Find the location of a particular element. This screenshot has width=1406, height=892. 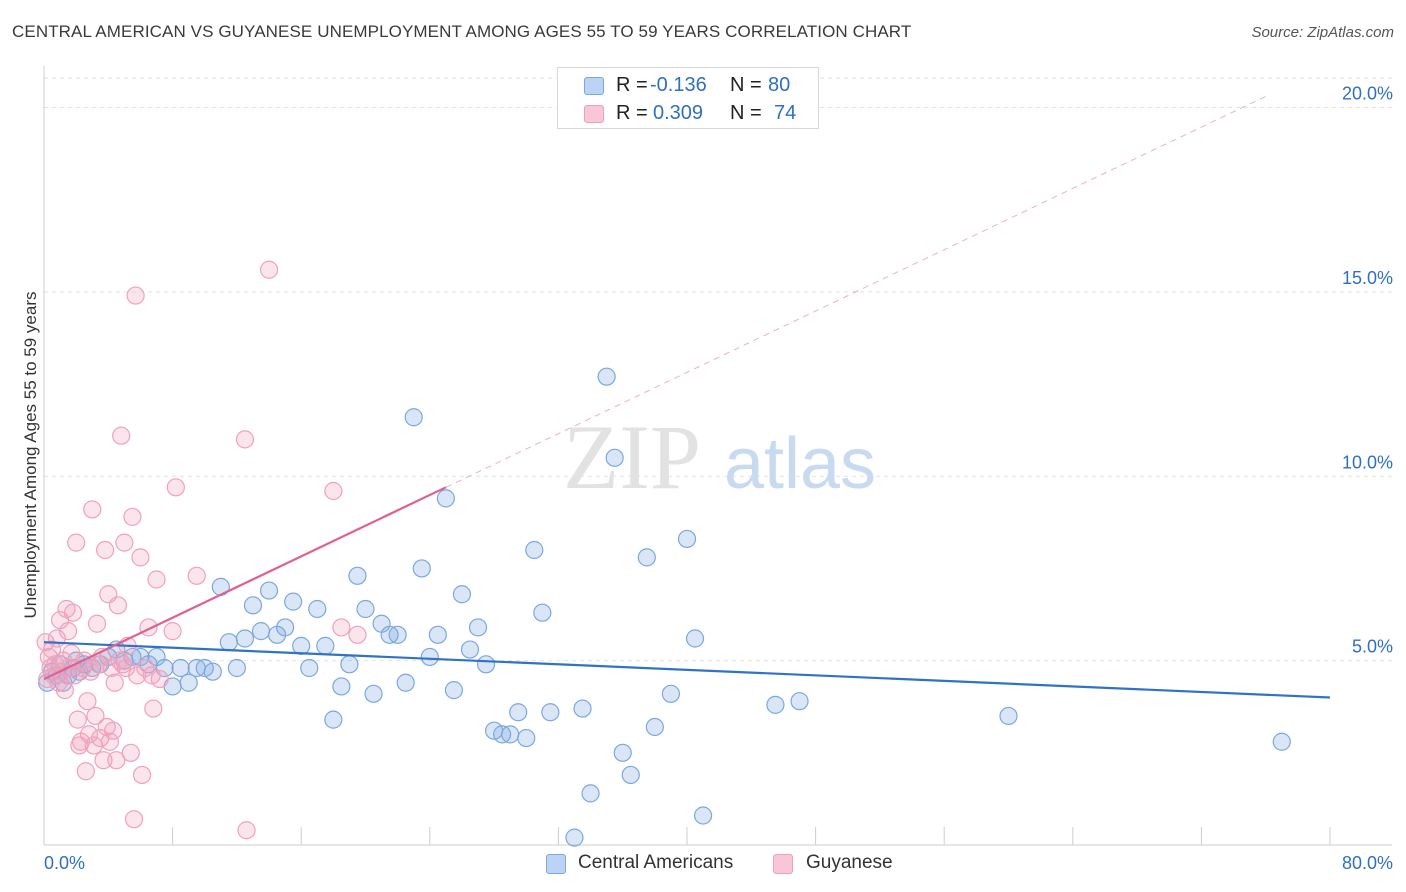

watermark-zip: ZIP is located at coordinates (632, 457).